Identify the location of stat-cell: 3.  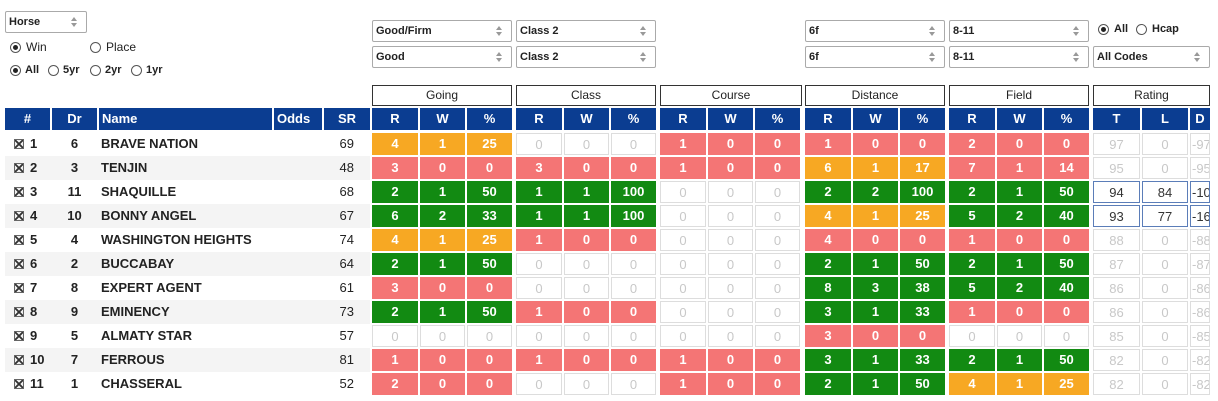
(395, 168).